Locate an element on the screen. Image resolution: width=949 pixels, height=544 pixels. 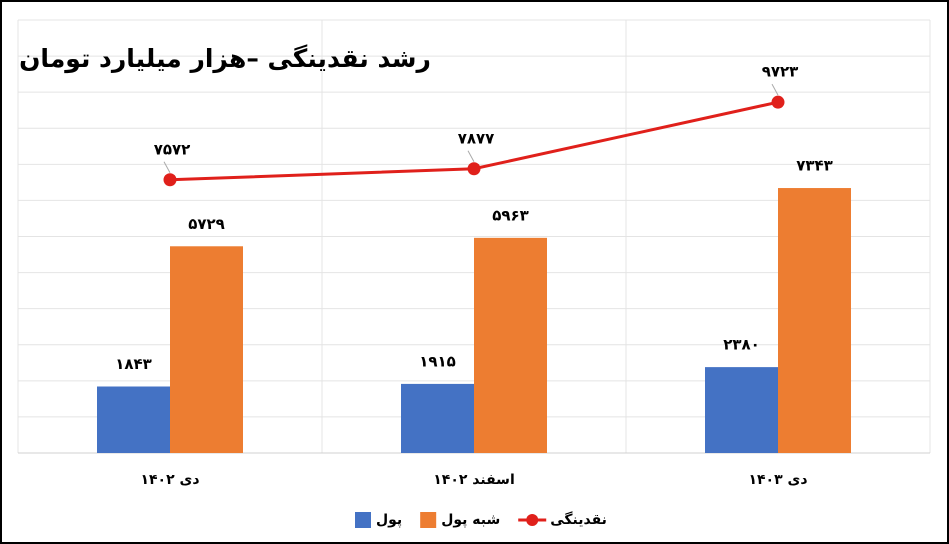
data-label: ۲۳۸۰ is located at coordinates (741, 345).